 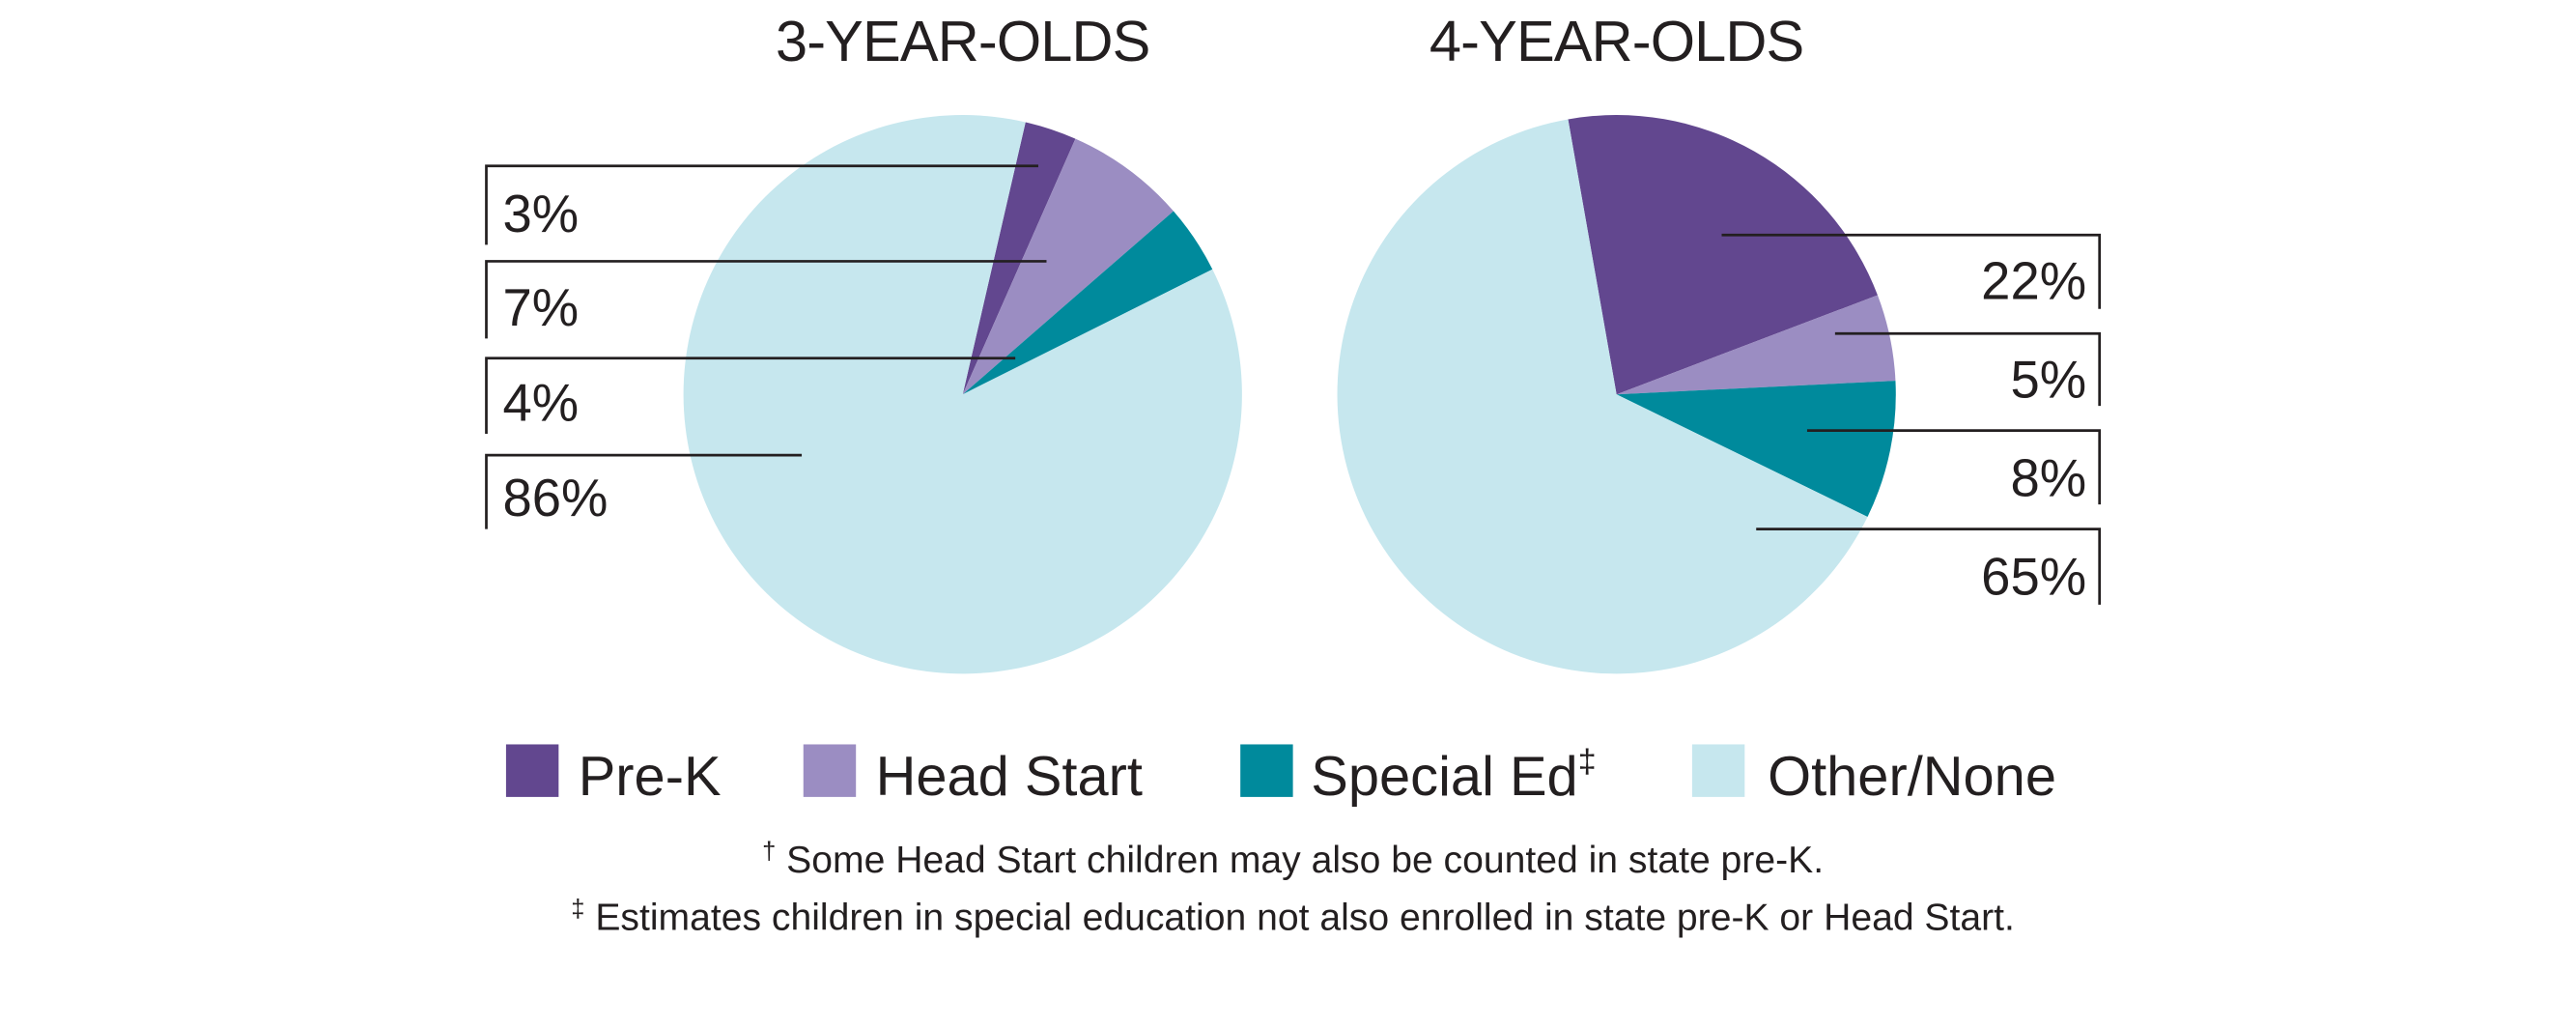 I want to click on legend-label-other: Other/None, so click(x=1912, y=777).